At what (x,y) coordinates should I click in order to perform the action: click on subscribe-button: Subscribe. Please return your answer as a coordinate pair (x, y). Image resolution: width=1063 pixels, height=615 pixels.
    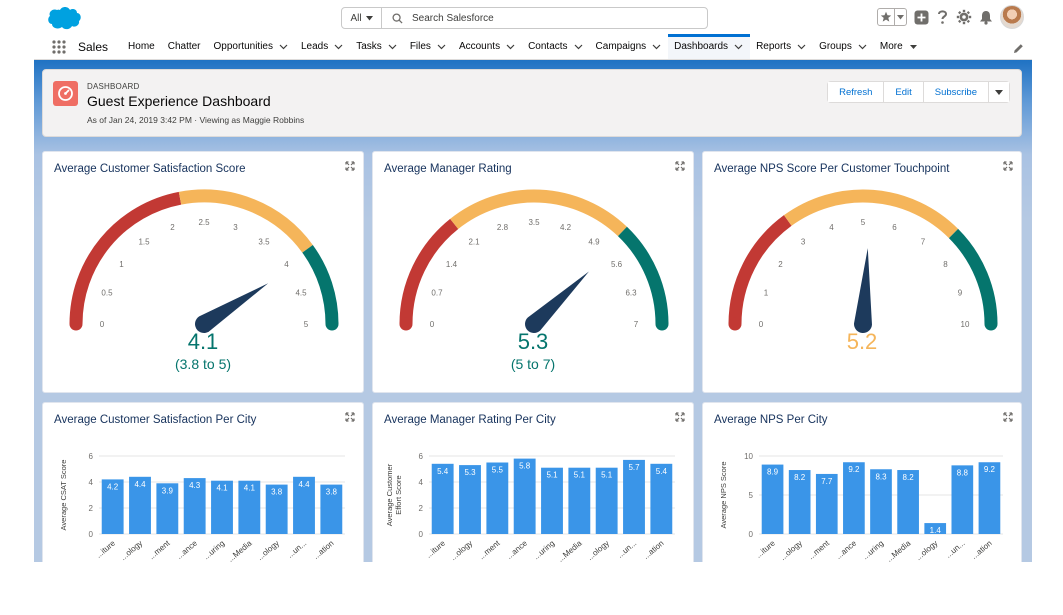
    Looking at the image, I should click on (955, 92).